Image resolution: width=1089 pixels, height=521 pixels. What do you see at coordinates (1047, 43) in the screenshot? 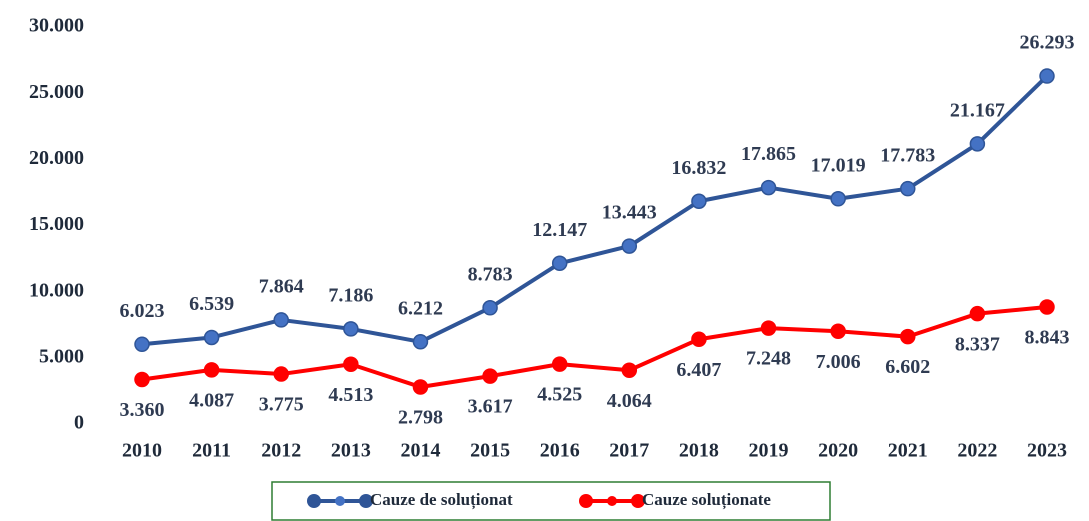
I see `data-label: 26.293` at bounding box center [1047, 43].